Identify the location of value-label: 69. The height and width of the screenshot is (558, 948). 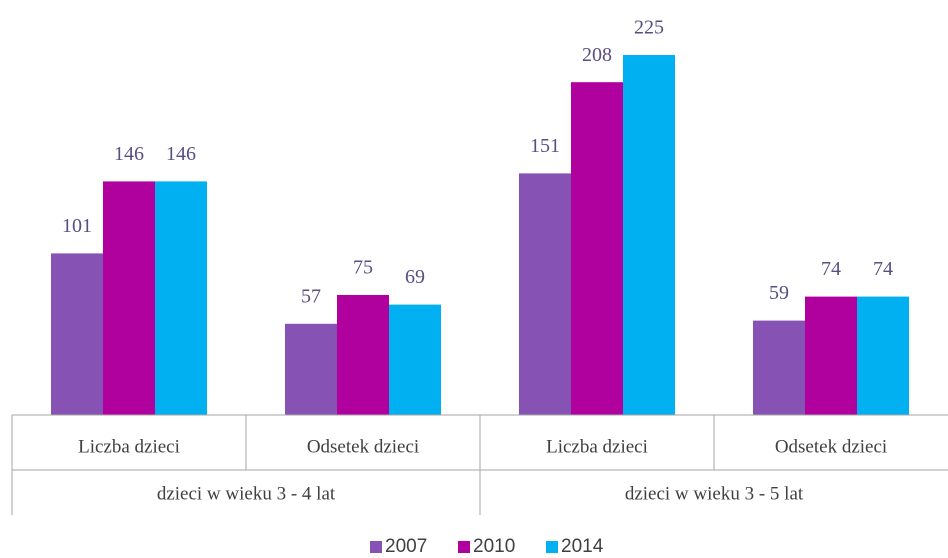
(415, 277).